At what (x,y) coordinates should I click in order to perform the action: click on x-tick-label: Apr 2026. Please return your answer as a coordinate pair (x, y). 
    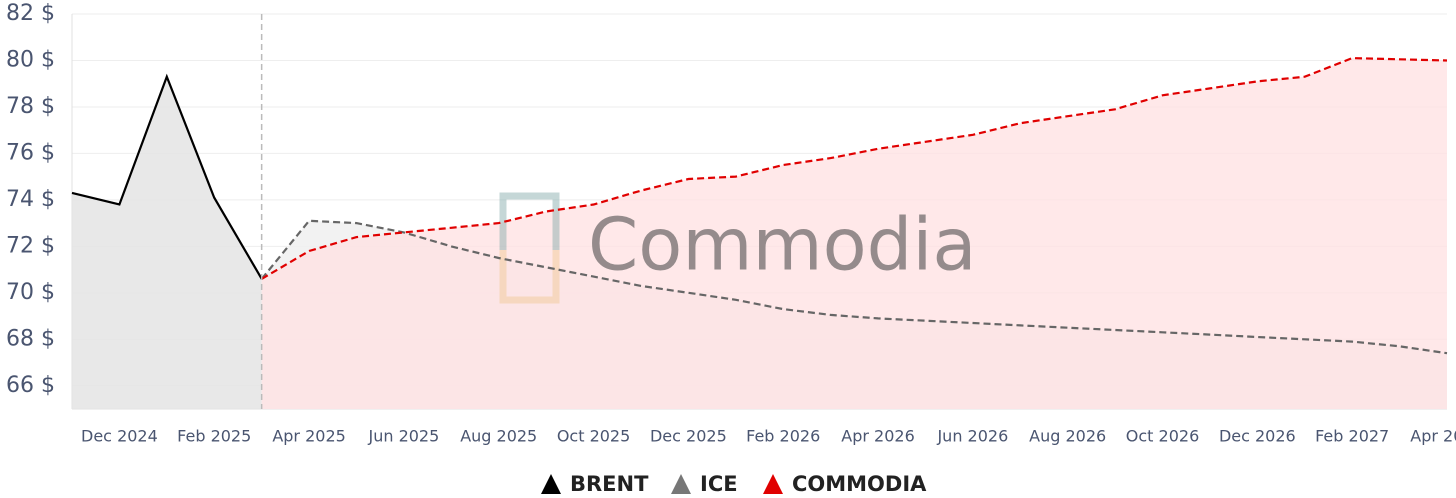
    Looking at the image, I should click on (877, 436).